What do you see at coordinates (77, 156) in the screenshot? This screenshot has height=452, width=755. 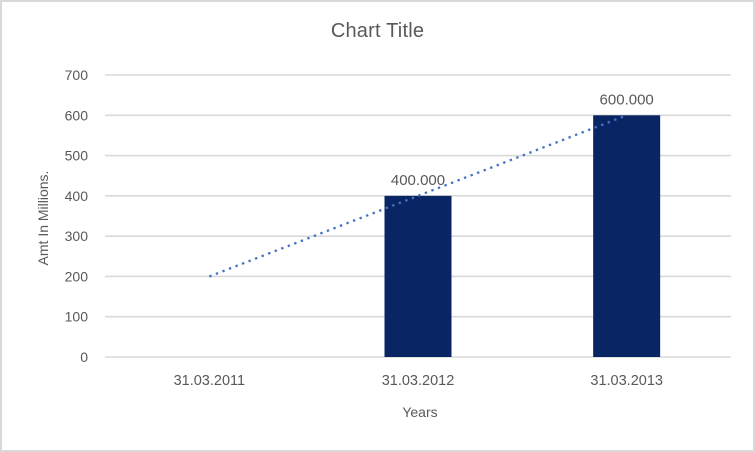 I see `y-tick-label: 500` at bounding box center [77, 156].